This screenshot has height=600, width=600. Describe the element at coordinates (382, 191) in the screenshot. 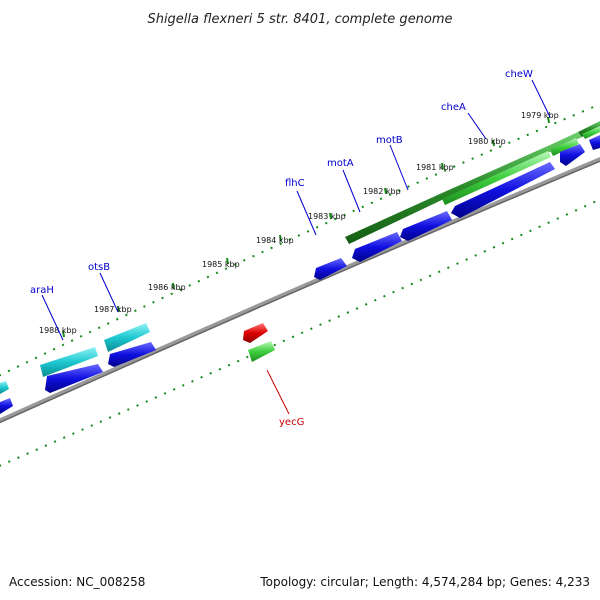

I see `tick-label-1982: 1982 kbp` at that location.